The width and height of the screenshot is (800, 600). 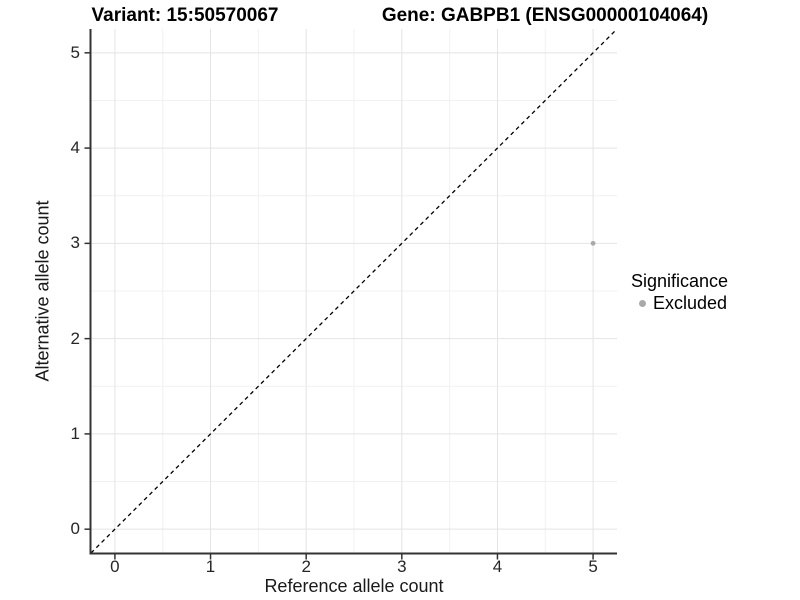 What do you see at coordinates (185, 15) in the screenshot?
I see `plot-title-variant: Variant: 15:50570067` at bounding box center [185, 15].